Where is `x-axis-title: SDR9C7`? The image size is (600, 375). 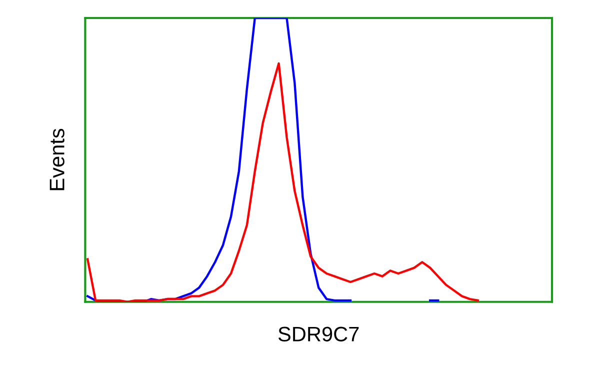 x-axis-title: SDR9C7 is located at coordinates (318, 334).